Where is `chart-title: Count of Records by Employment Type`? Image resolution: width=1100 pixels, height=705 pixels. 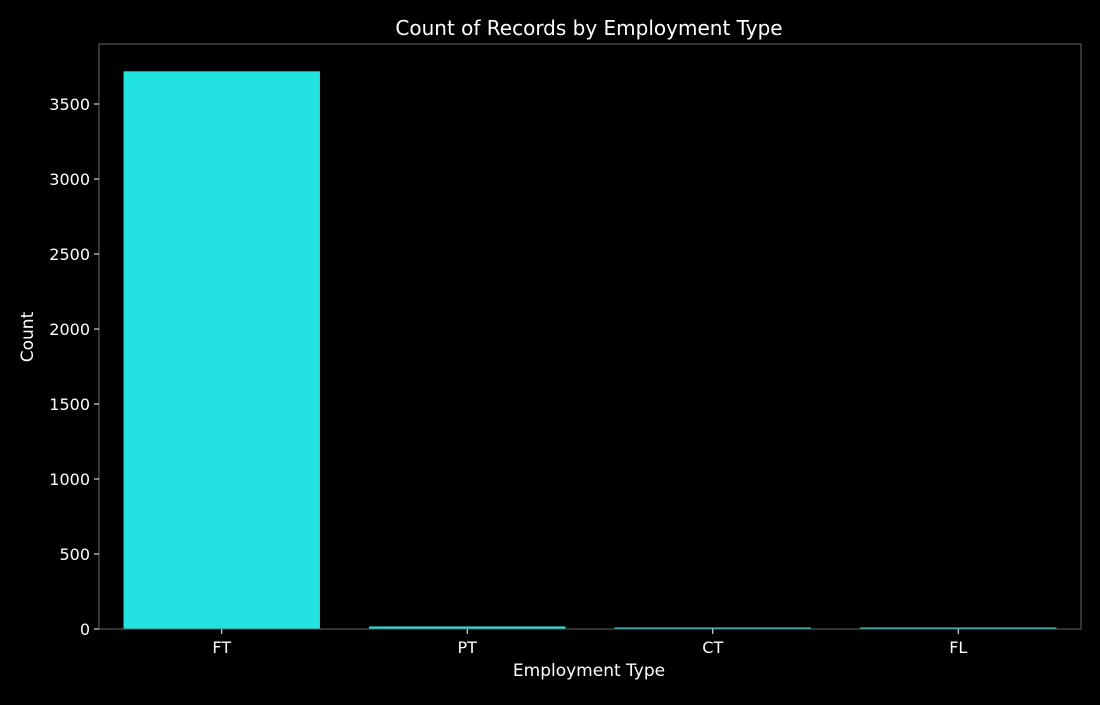 chart-title: Count of Records by Employment Type is located at coordinates (588, 28).